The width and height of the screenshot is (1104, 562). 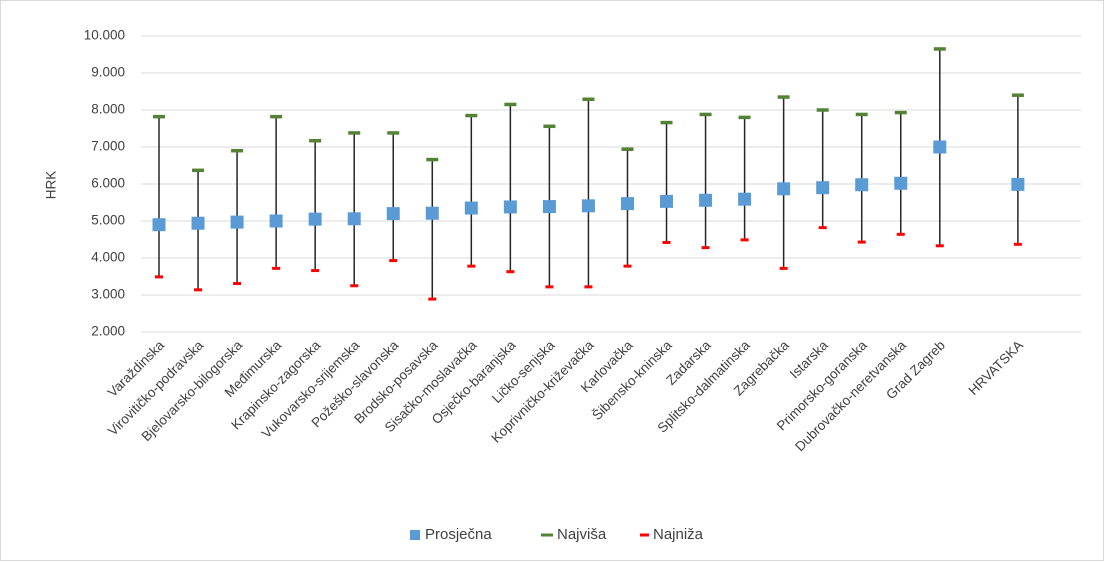 What do you see at coordinates (108, 72) in the screenshot?
I see `y-tick-label: 9.000` at bounding box center [108, 72].